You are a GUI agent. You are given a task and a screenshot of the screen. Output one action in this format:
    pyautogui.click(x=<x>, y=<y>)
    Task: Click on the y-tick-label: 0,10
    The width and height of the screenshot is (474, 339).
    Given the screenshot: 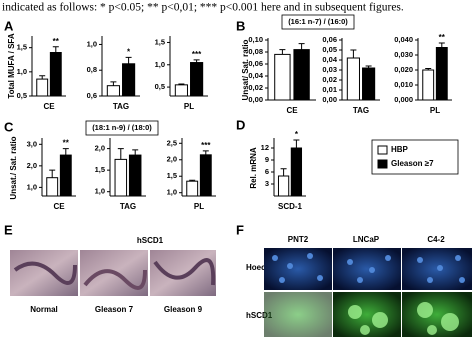 What is the action you would take?
    pyautogui.click(x=255, y=39)
    